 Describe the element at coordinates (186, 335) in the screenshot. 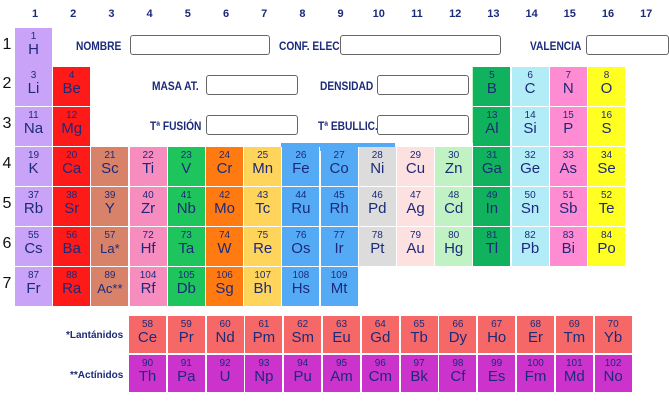

I see `element-cell-pr: 59 Pr` at that location.